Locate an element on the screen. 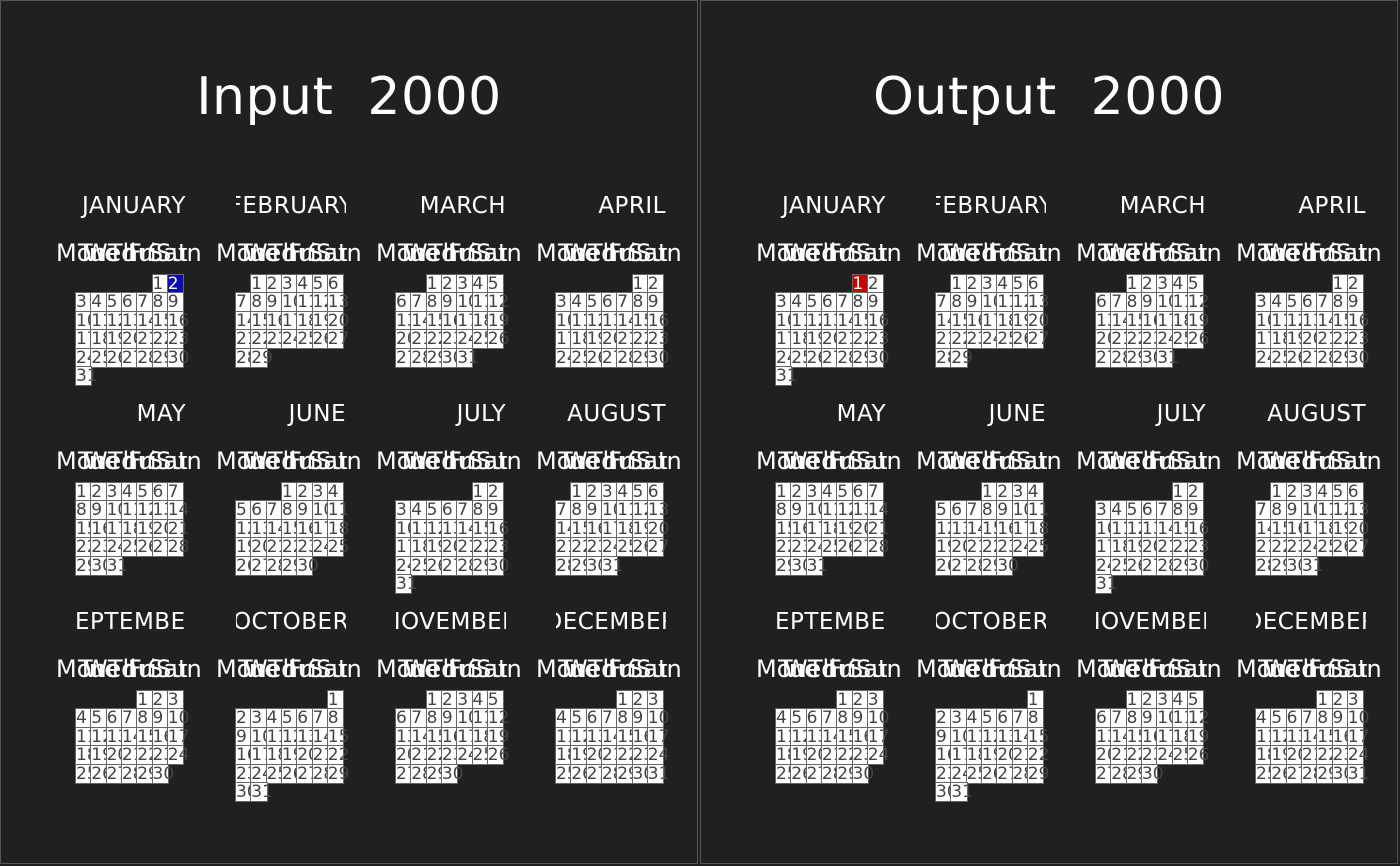 The image size is (1400, 866). day-cell: 24 is located at coordinates (1167, 755).